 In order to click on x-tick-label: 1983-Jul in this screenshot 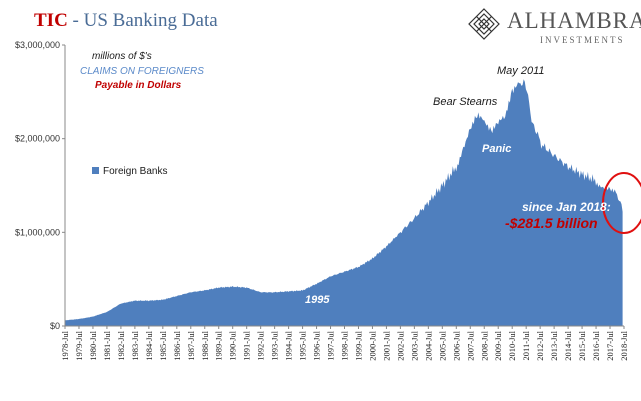, I will do `click(135, 345)`.